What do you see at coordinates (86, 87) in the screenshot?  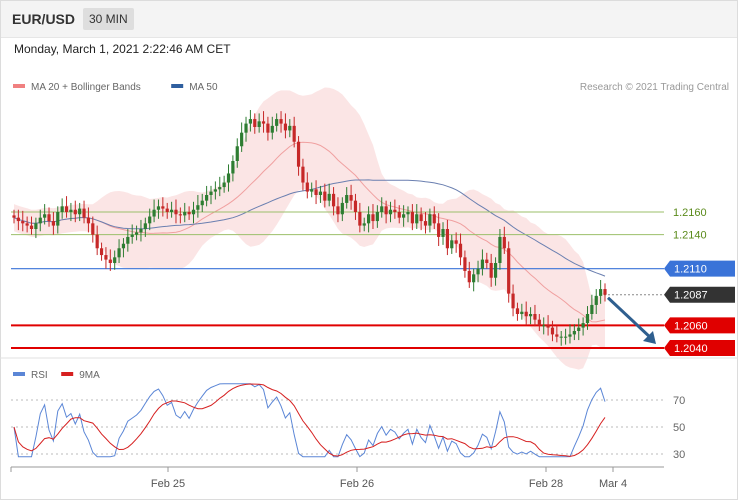 I see `legend-label-0: MA 20 + Bollinger Bands` at bounding box center [86, 87].